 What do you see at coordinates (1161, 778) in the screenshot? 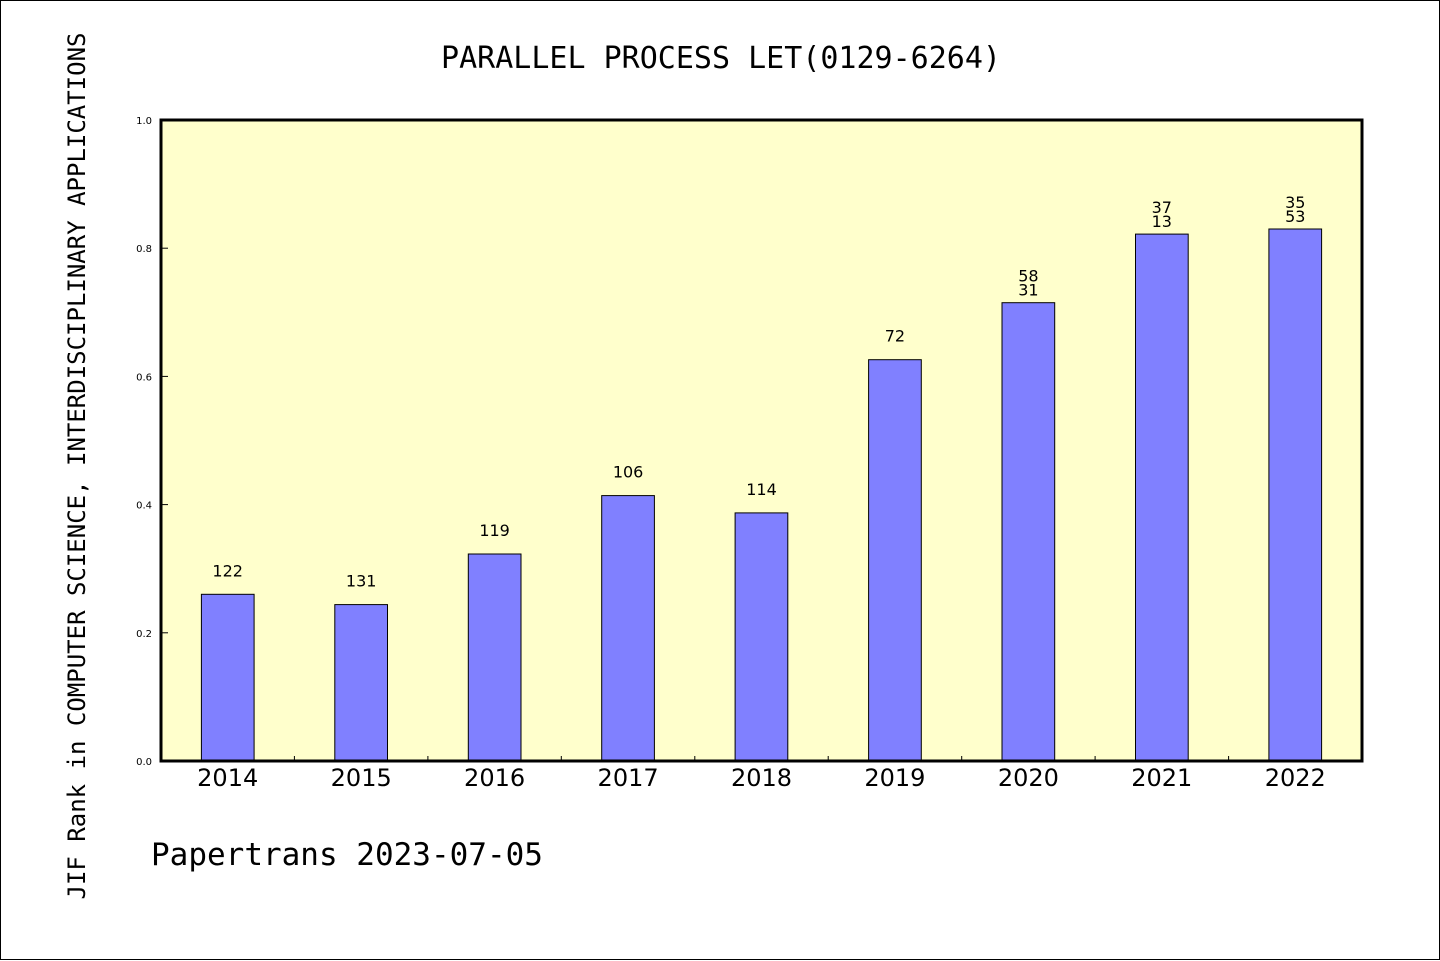
I see `x-tick-label-2021: 2021` at bounding box center [1161, 778].